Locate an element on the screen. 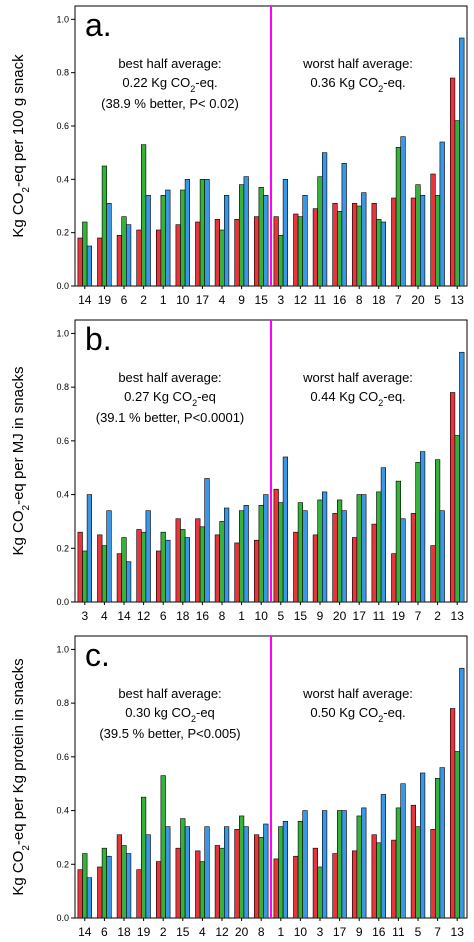 The height and width of the screenshot is (942, 474). best-half-improvement: (39.5 % better, P<0.005) is located at coordinates (169, 733).